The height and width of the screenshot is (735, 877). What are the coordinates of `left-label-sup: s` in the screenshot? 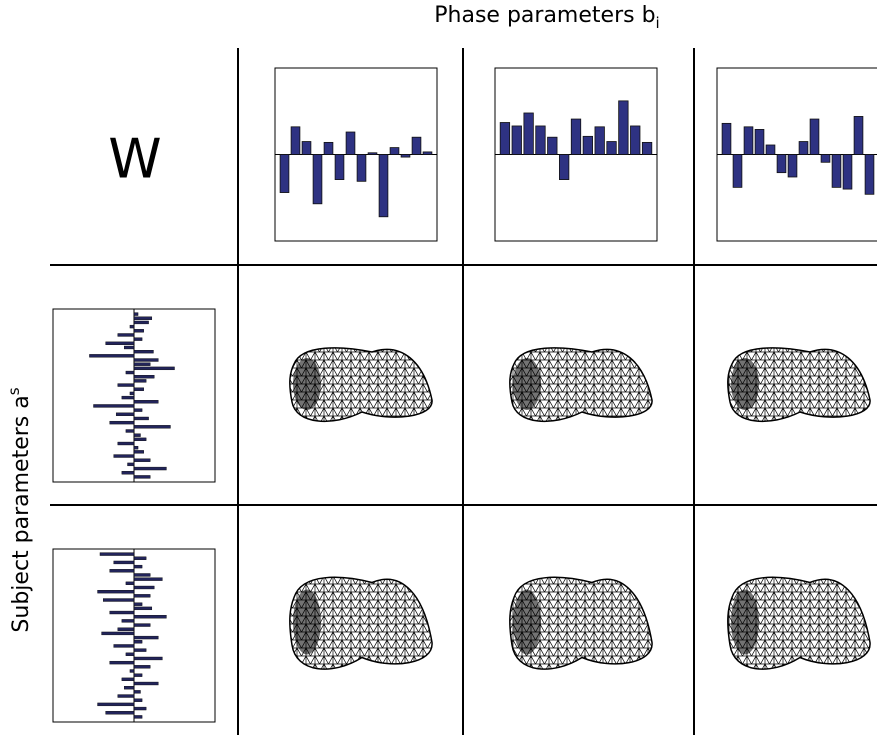 It's located at (14, 391).